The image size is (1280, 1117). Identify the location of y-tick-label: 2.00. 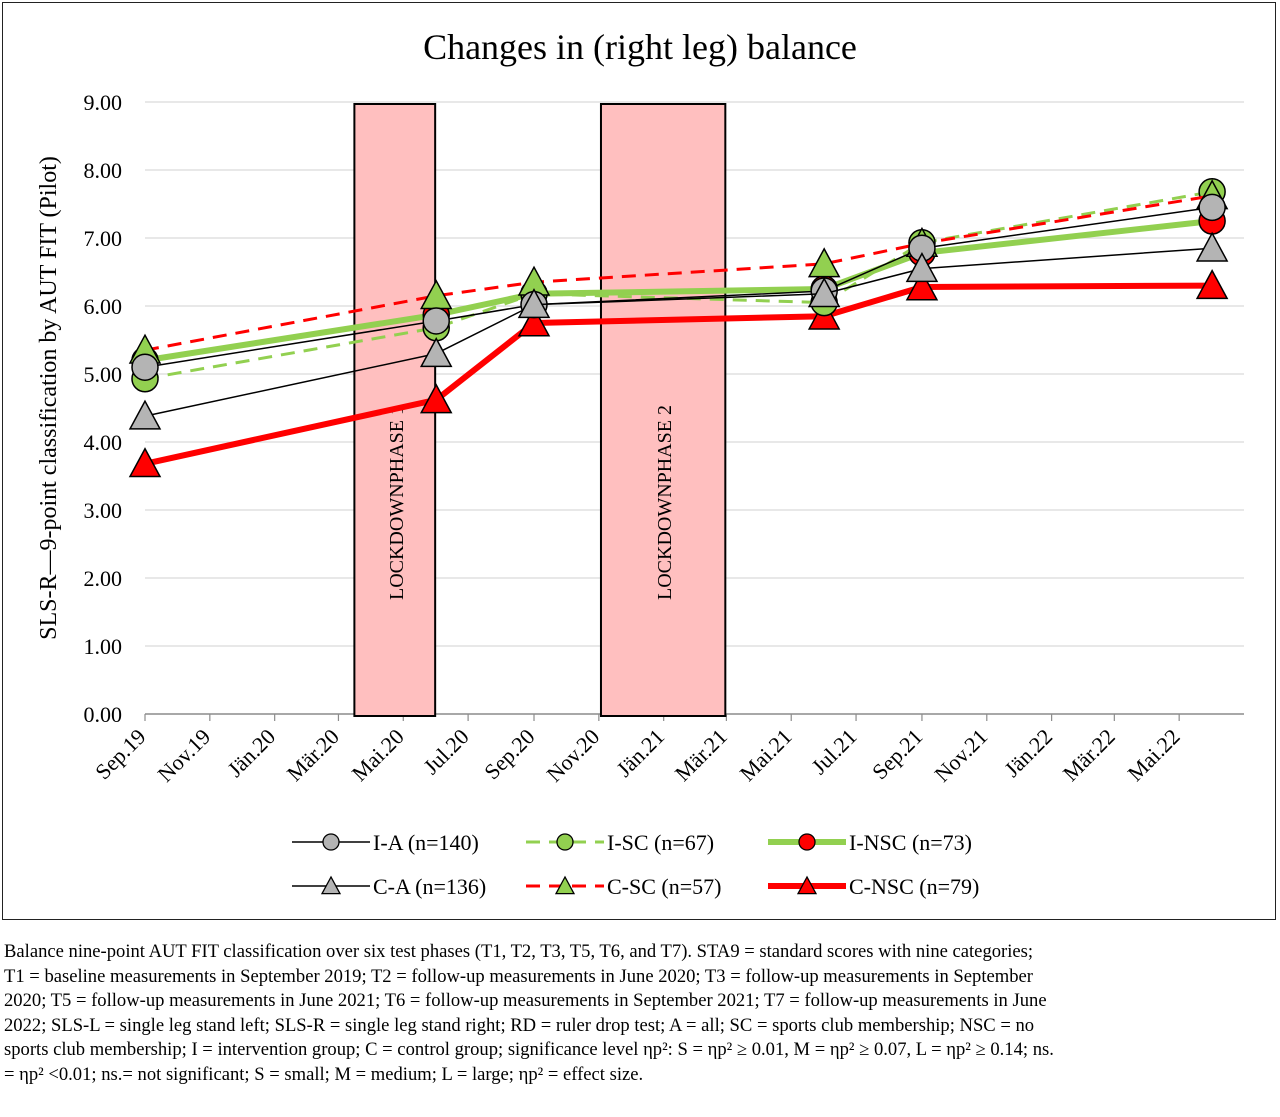
(103, 578).